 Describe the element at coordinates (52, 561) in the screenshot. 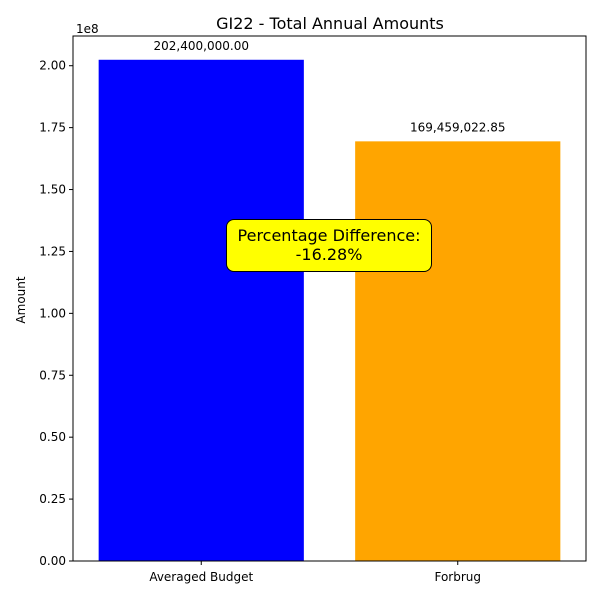

I see `y-tick-label: 0.00` at that location.